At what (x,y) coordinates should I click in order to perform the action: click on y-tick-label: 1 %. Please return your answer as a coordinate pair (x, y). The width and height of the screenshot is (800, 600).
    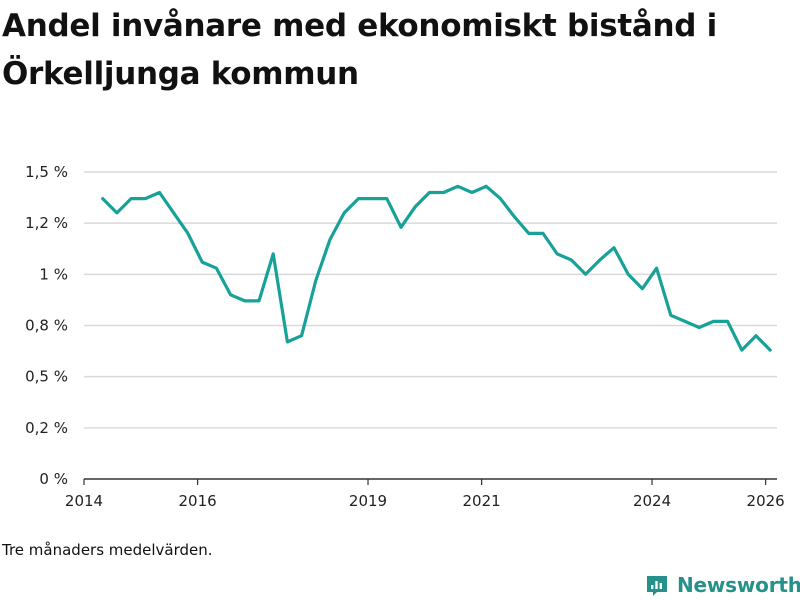
    Looking at the image, I should click on (53, 274).